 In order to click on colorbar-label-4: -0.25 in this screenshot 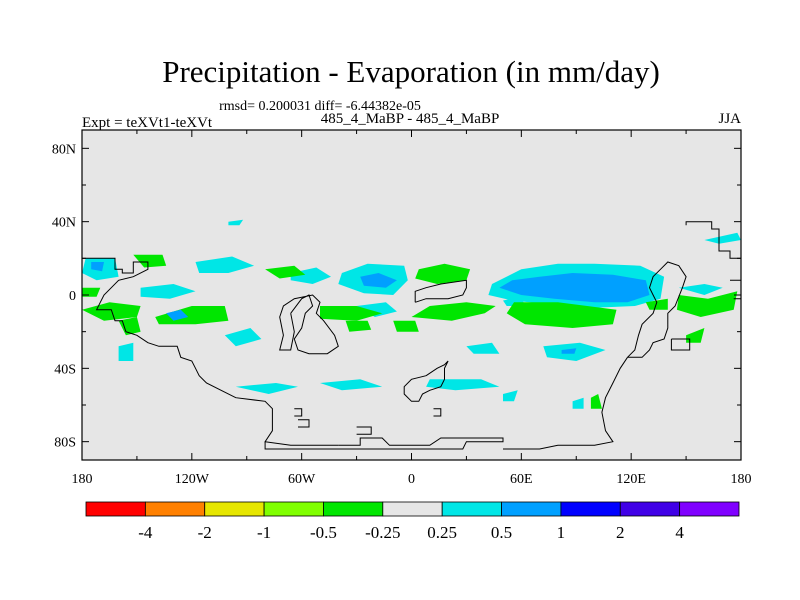, I will do `click(382, 532)`.